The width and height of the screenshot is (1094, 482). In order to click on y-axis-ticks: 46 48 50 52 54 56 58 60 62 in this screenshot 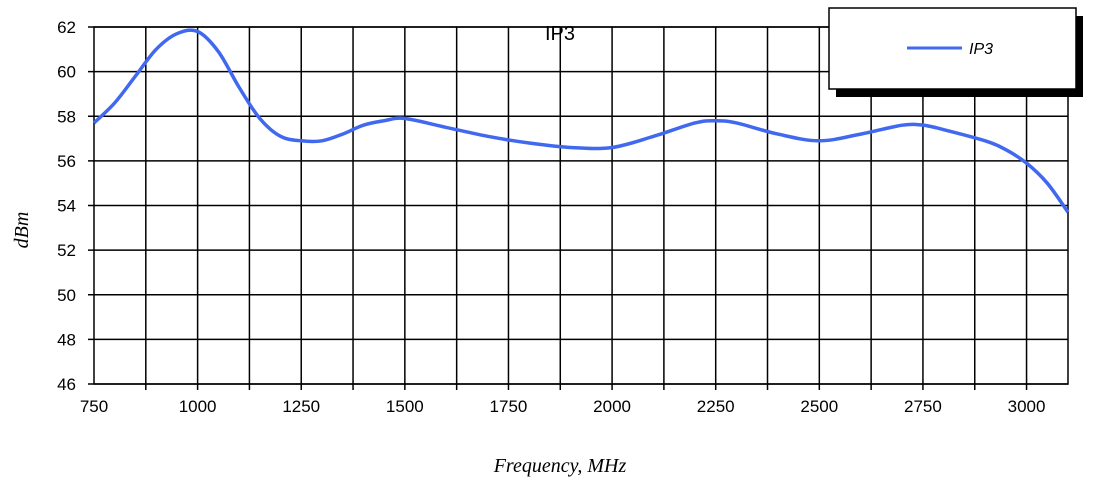, I will do `click(66, 206)`.